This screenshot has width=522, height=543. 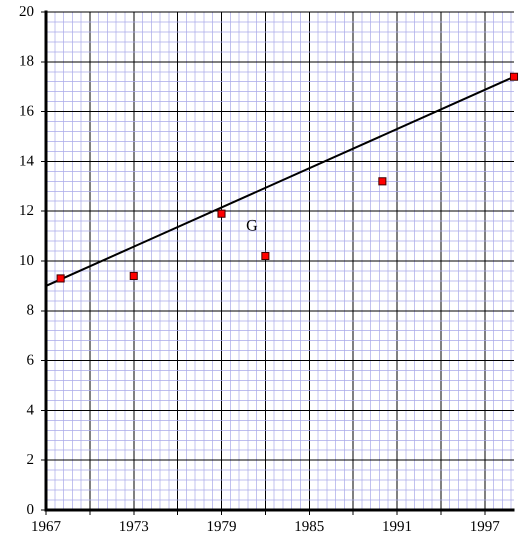 What do you see at coordinates (26, 161) in the screenshot?
I see `y-tick-label: 14` at bounding box center [26, 161].